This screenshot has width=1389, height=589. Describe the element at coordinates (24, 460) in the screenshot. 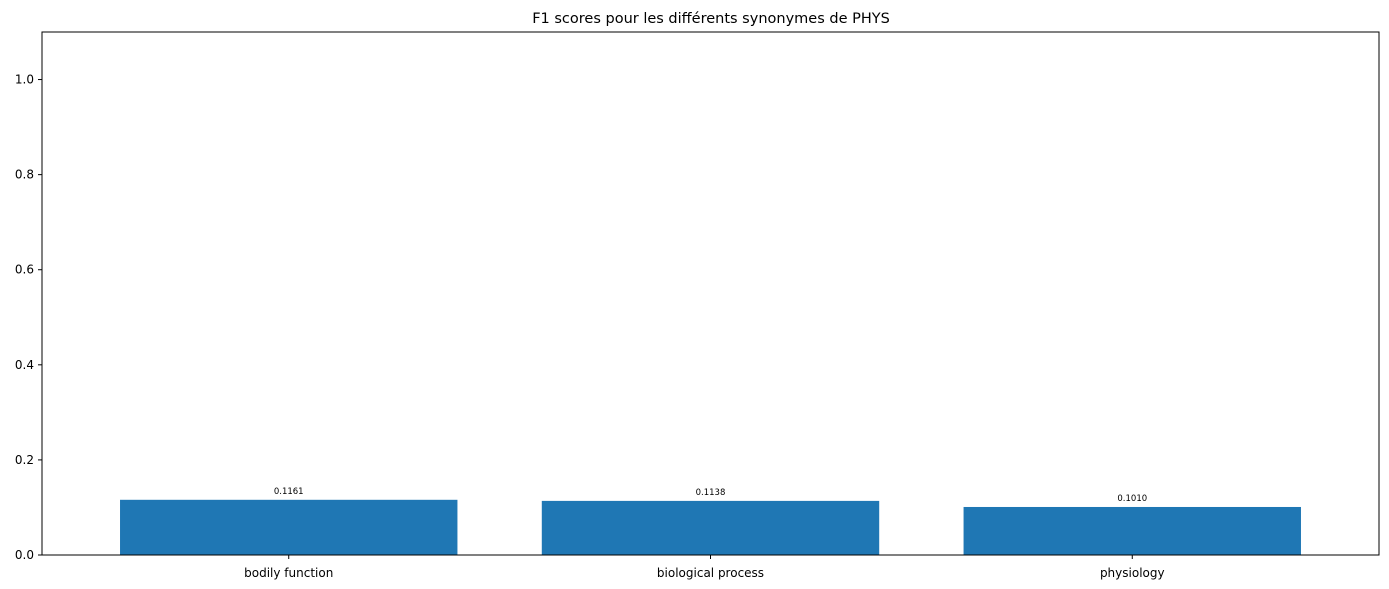

I see `y-tick-label-1: 0.2` at that location.